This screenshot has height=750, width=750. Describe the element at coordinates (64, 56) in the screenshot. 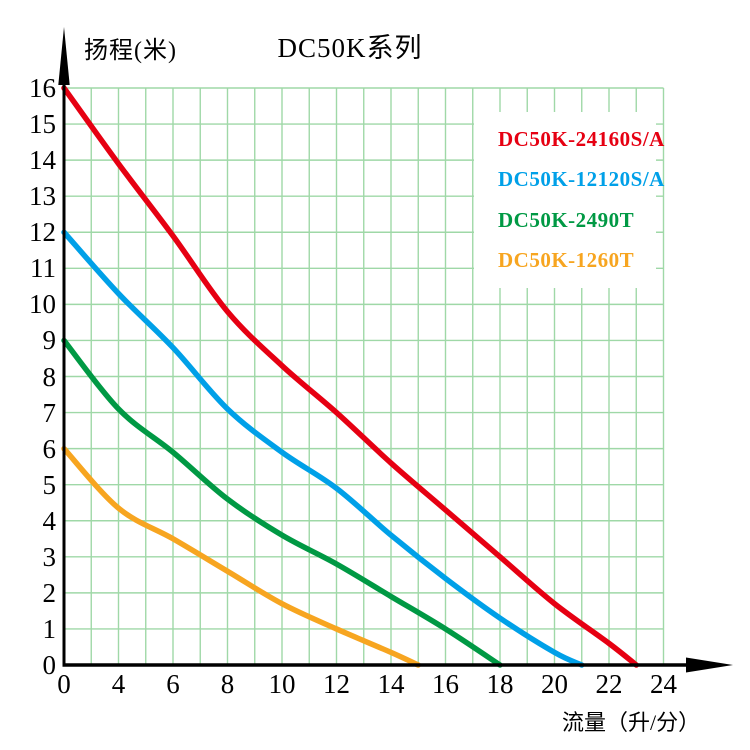

I see `y-axis-arrow-icon` at that location.